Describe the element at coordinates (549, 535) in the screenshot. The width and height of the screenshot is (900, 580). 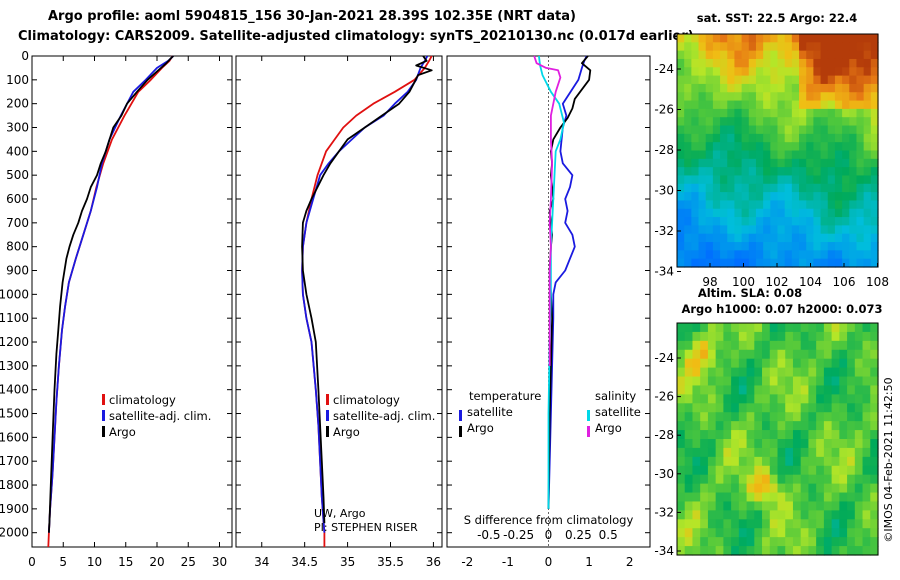
I see `x-tick-label: 0` at that location.